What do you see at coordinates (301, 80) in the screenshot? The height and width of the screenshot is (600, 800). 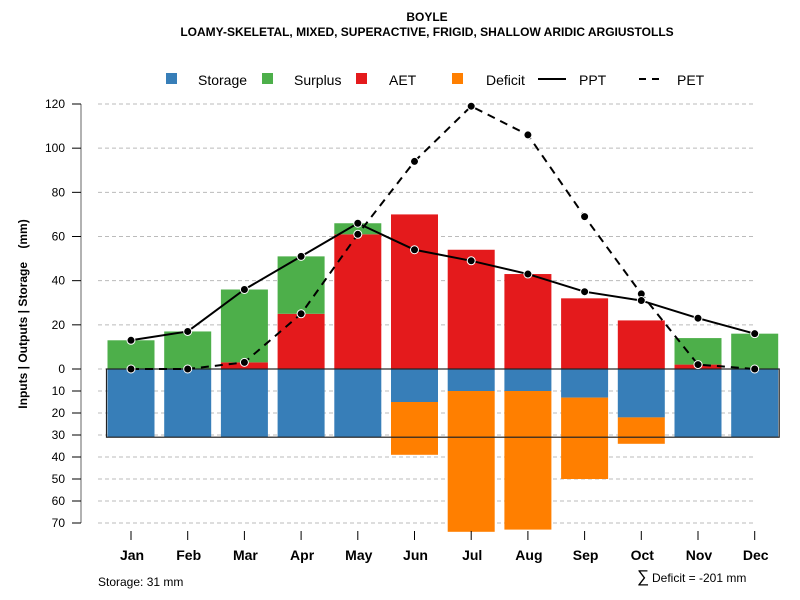 I see `legend-item-surplus: Surplus` at bounding box center [301, 80].